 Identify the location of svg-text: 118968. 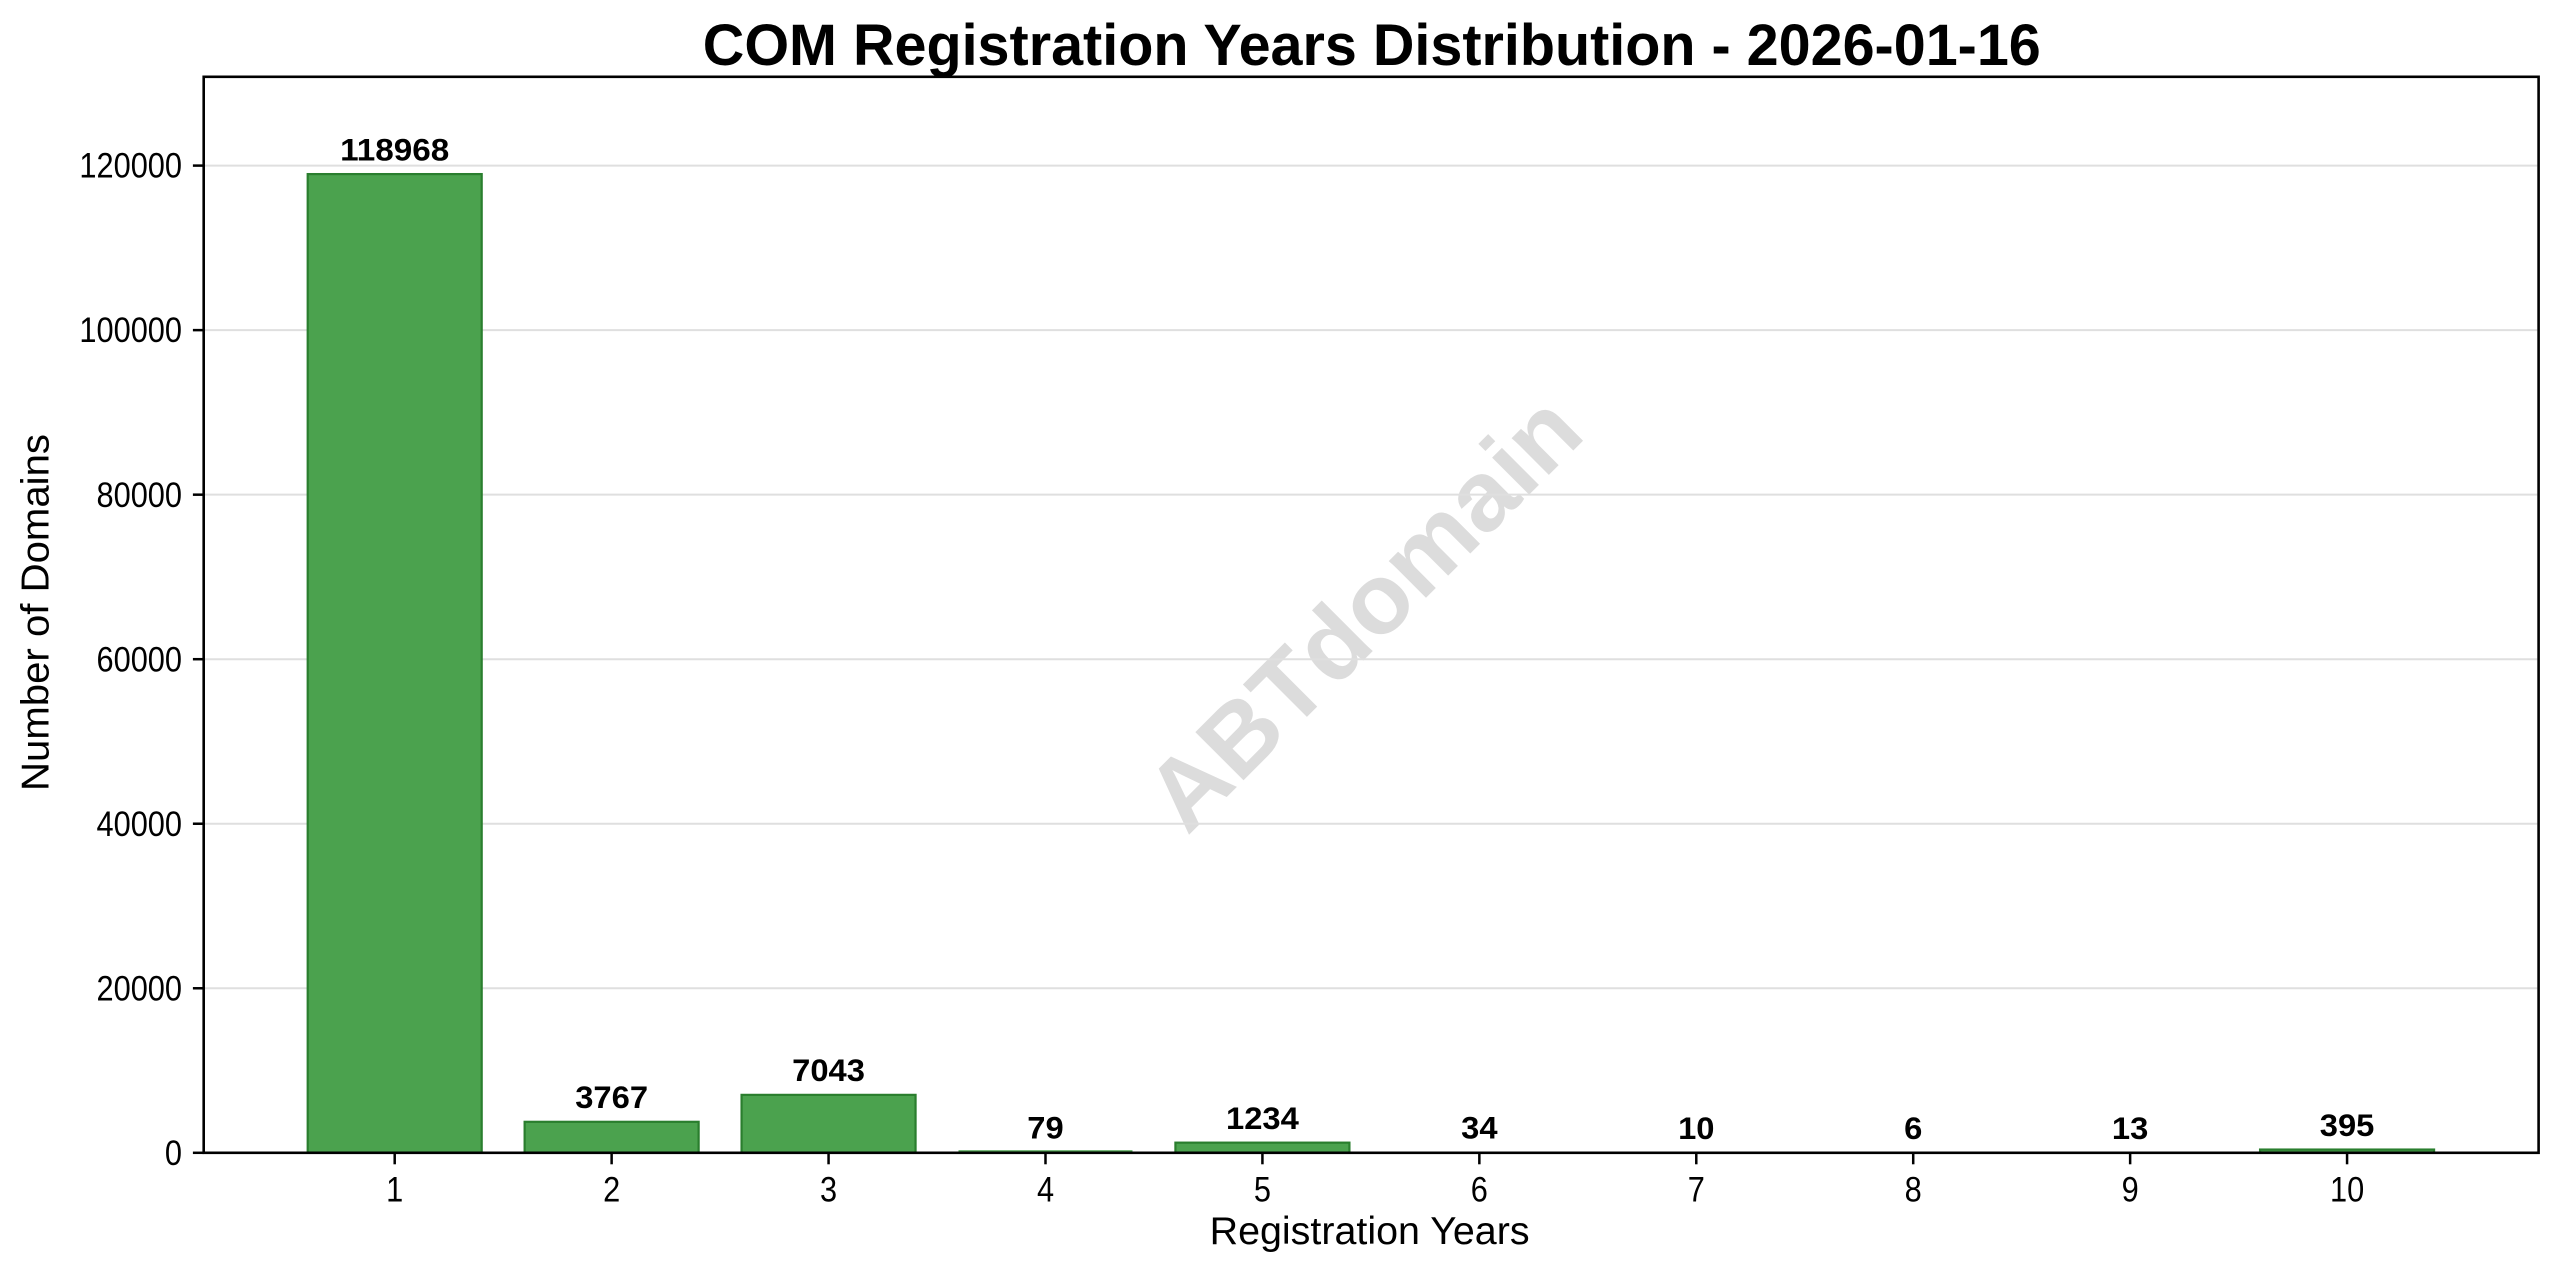
(394, 149).